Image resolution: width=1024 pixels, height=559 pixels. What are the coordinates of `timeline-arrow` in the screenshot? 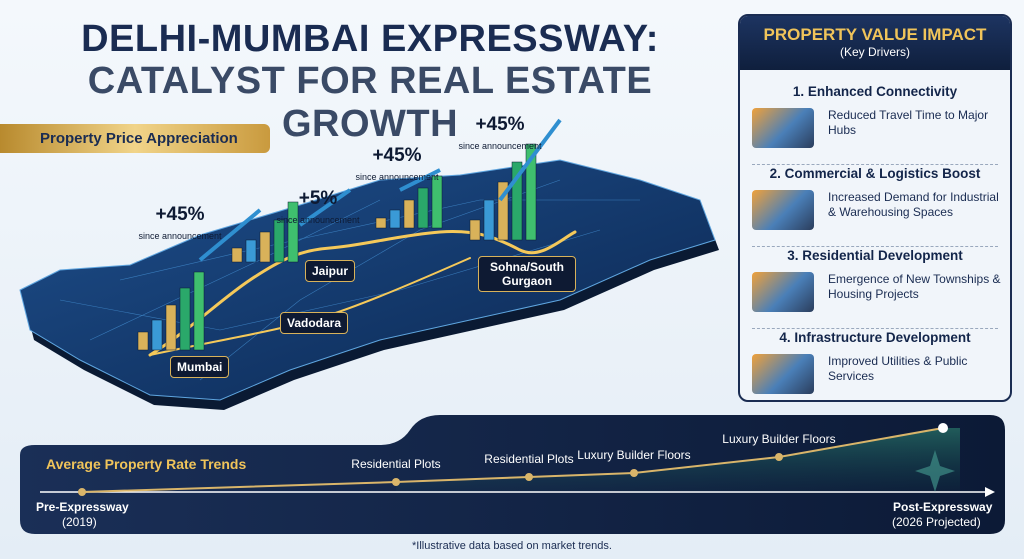 It's located at (990, 492).